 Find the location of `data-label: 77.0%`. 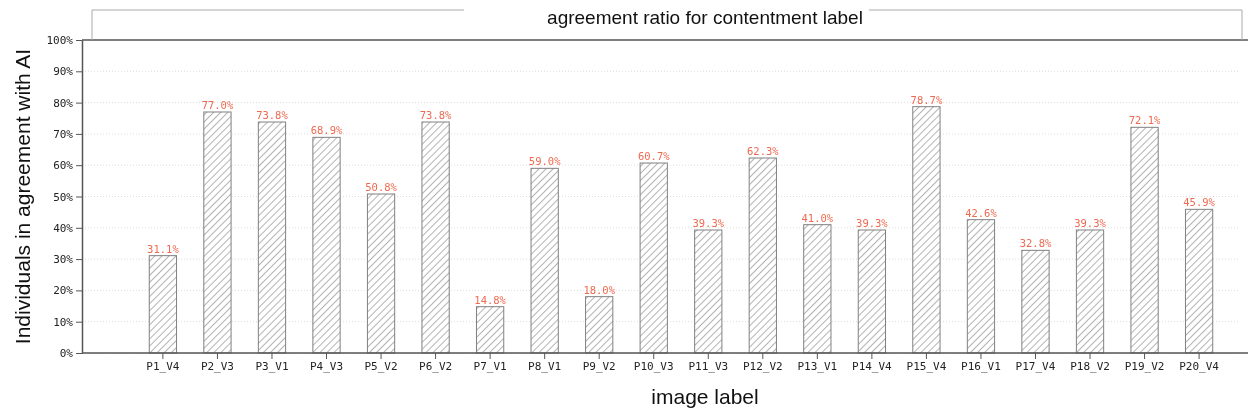

data-label: 77.0% is located at coordinates (217, 104).